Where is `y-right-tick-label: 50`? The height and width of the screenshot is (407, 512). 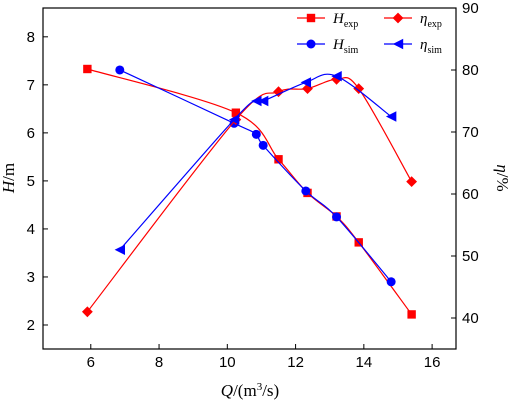
y-right-tick-label: 50 is located at coordinates (470, 256).